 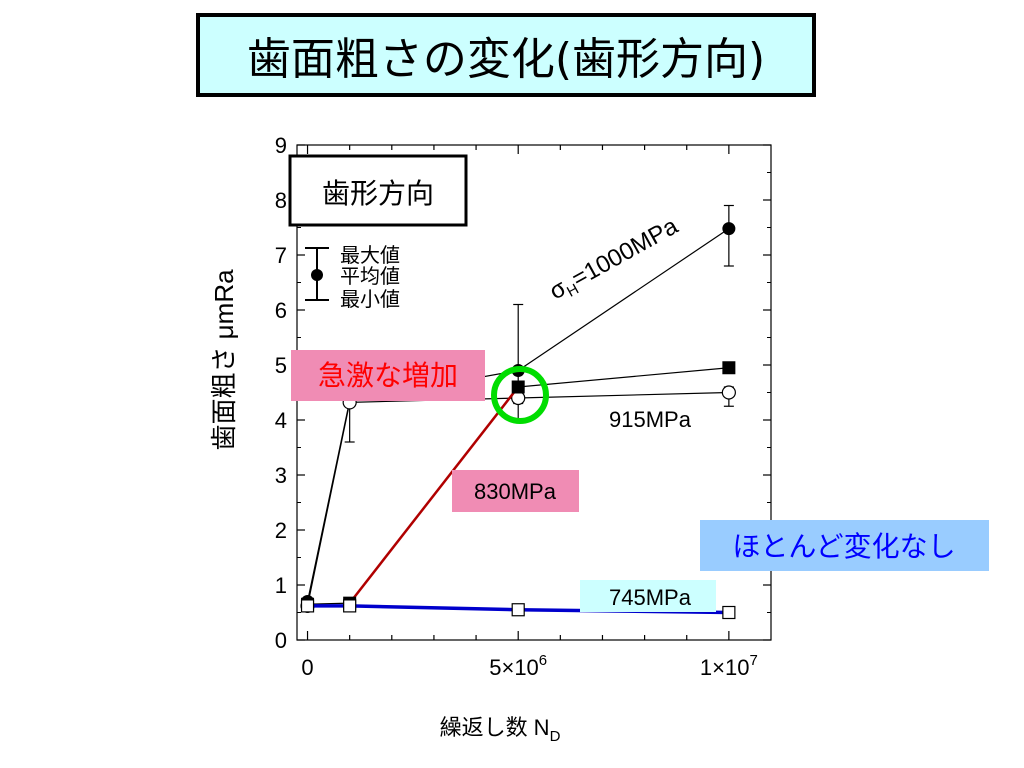 I want to click on label-830: 830MPa, so click(x=515, y=491).